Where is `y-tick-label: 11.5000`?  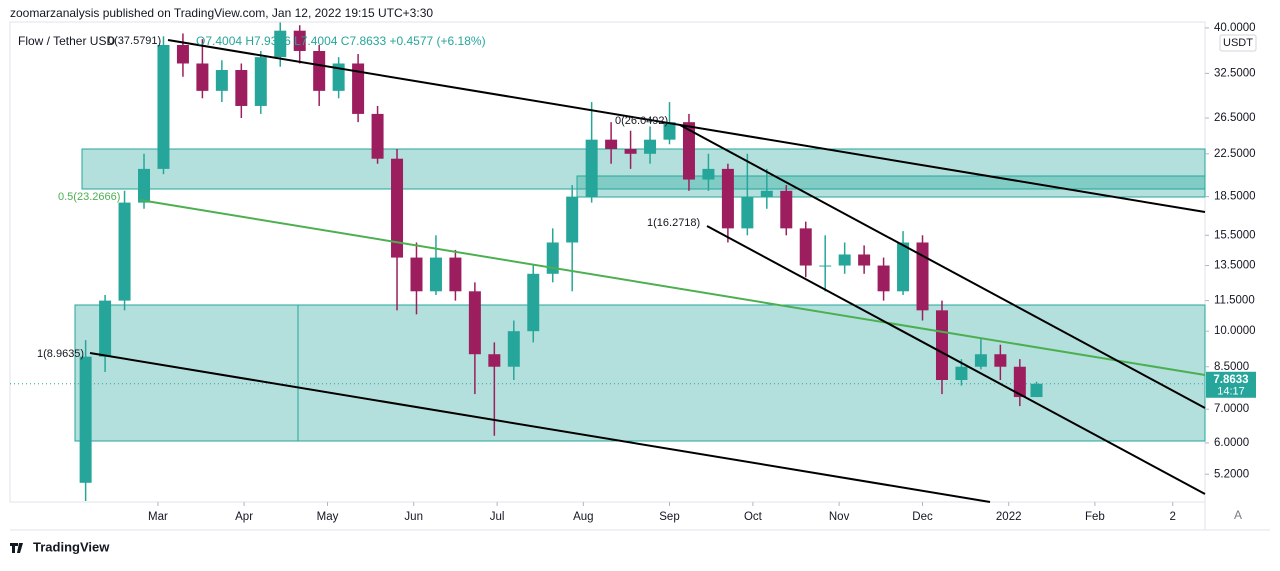
y-tick-label: 11.5000 is located at coordinates (1234, 301).